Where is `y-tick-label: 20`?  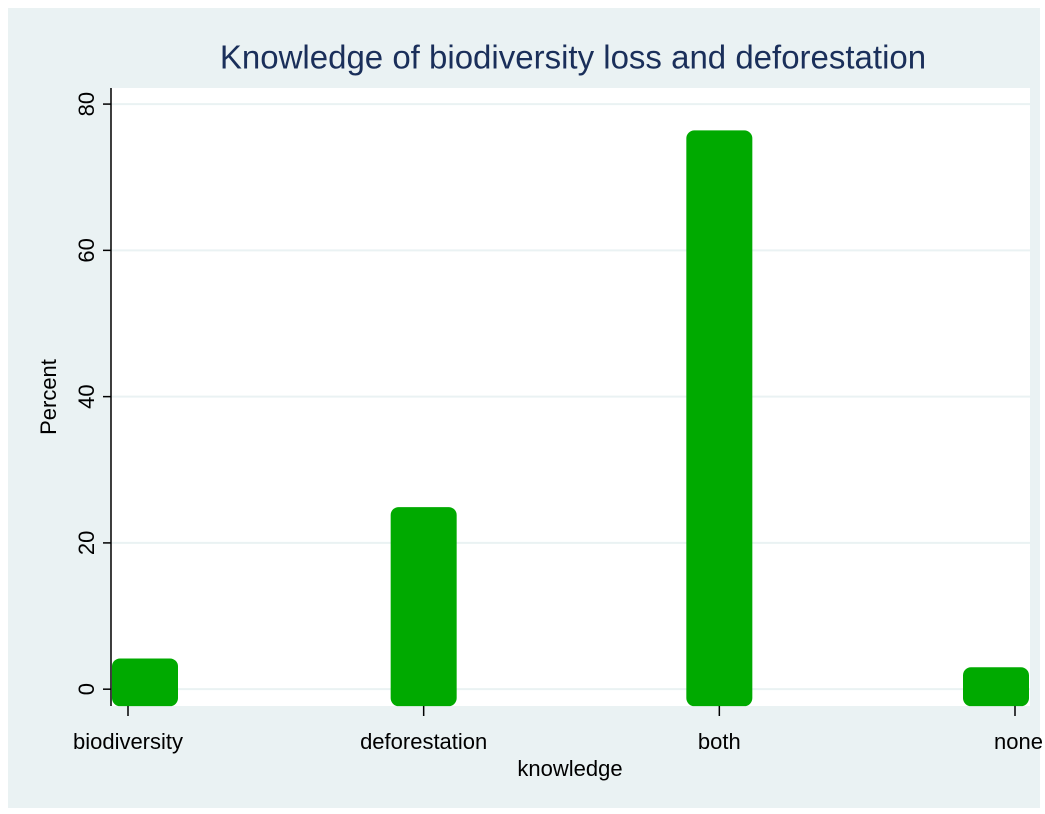 y-tick-label: 20 is located at coordinates (86, 543).